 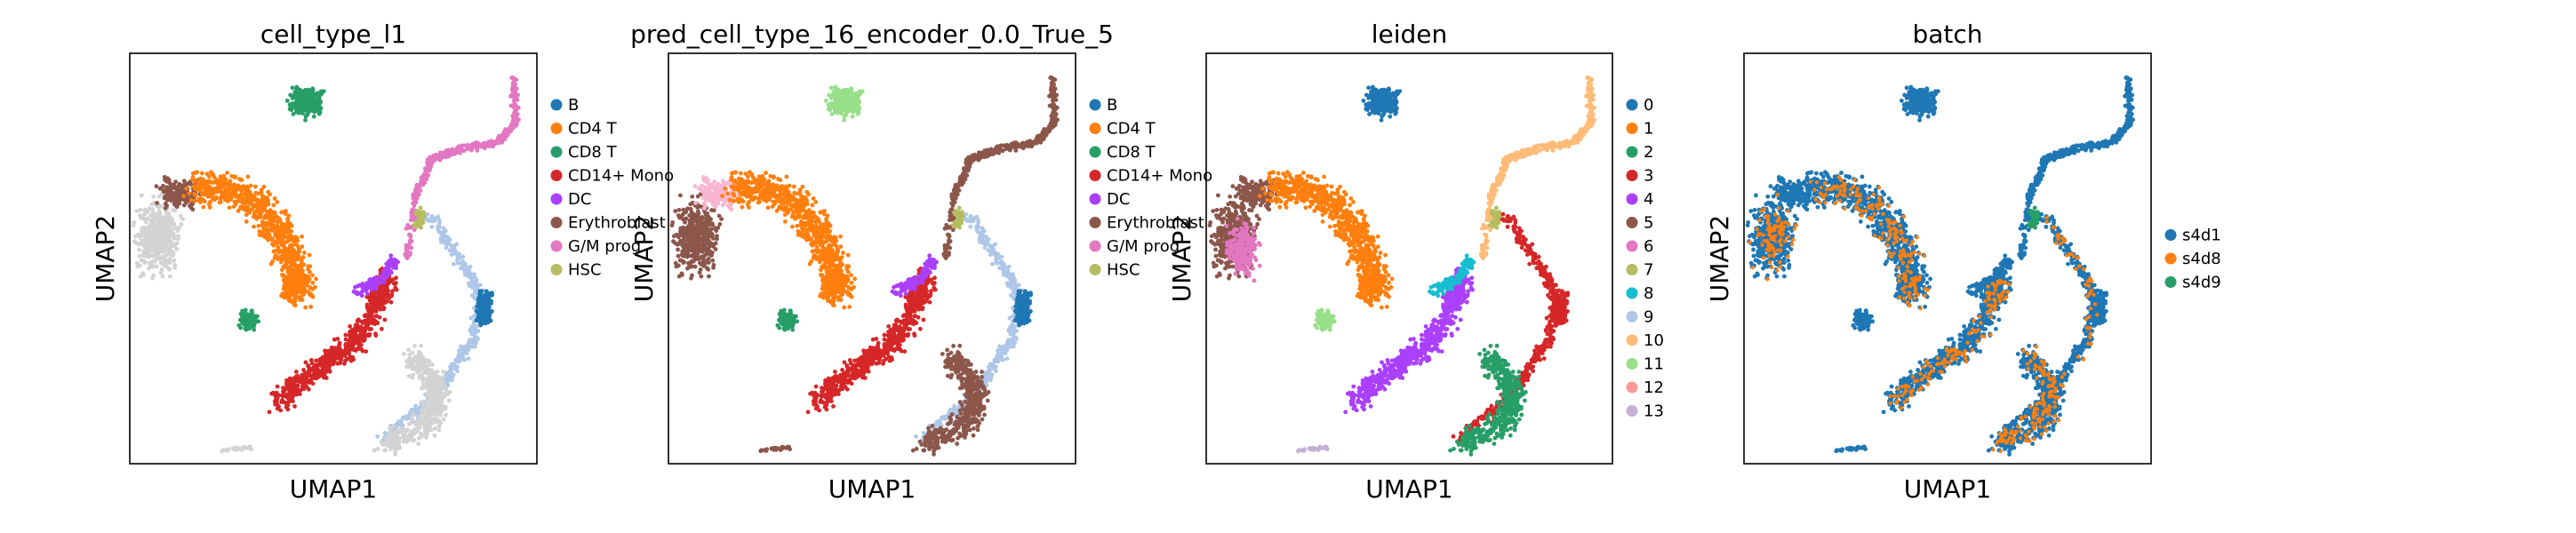 What do you see at coordinates (872, 34) in the screenshot?
I see `panel-title: pred_cell_type_16_encoder_0.0_True_5` at bounding box center [872, 34].